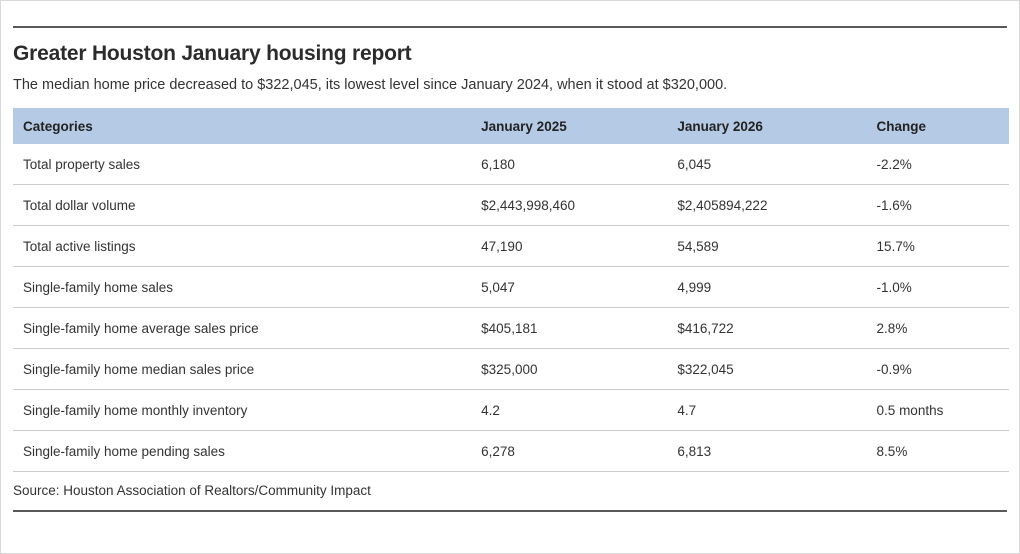  What do you see at coordinates (569, 328) in the screenshot?
I see `cell-jan2025: $405,181` at bounding box center [569, 328].